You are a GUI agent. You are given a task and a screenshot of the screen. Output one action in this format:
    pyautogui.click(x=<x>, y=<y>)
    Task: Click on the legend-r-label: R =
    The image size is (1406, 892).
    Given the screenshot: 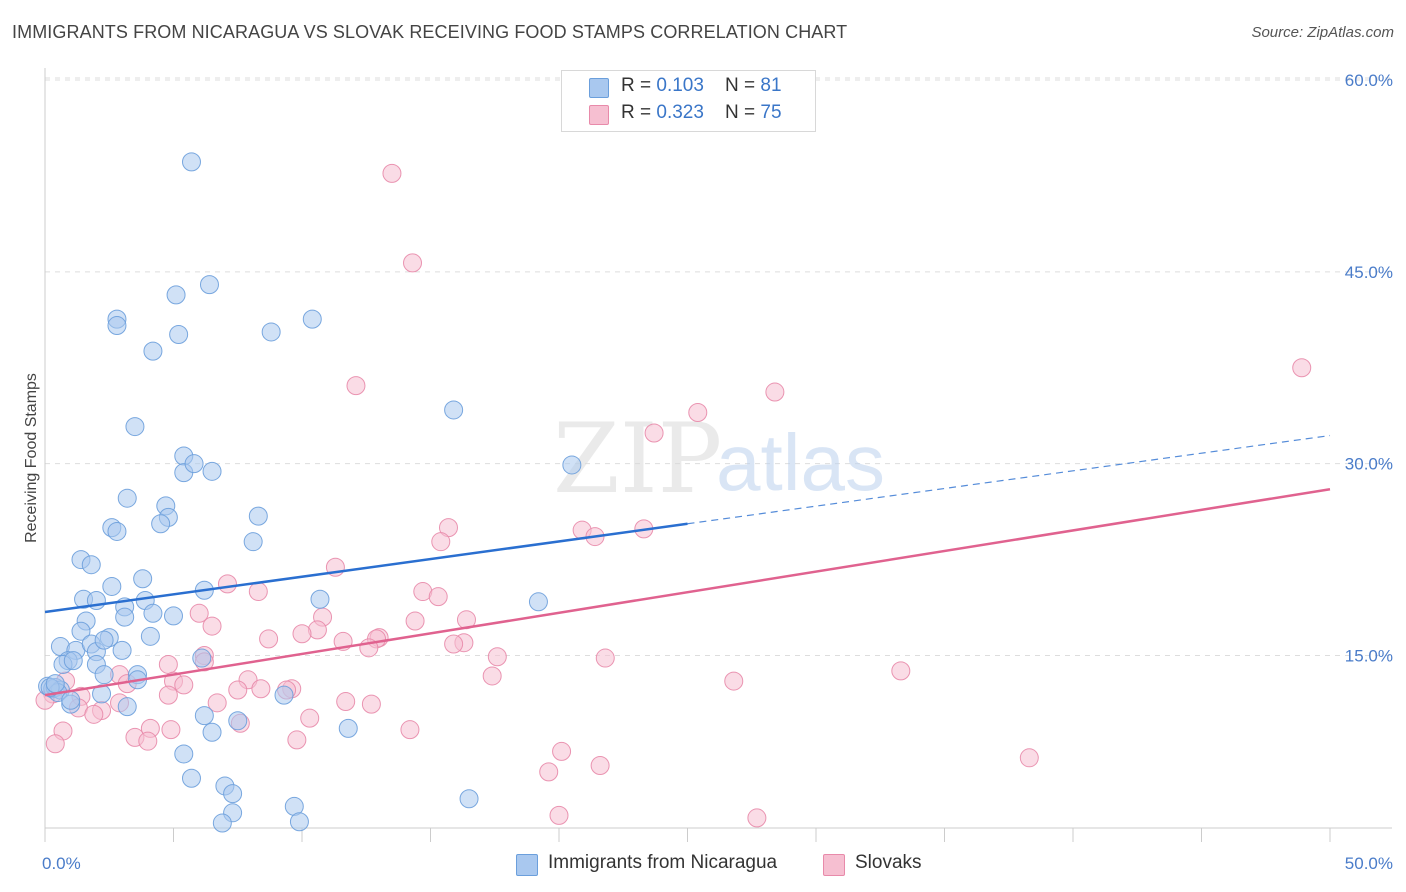 What is the action you would take?
    pyautogui.click(x=639, y=112)
    